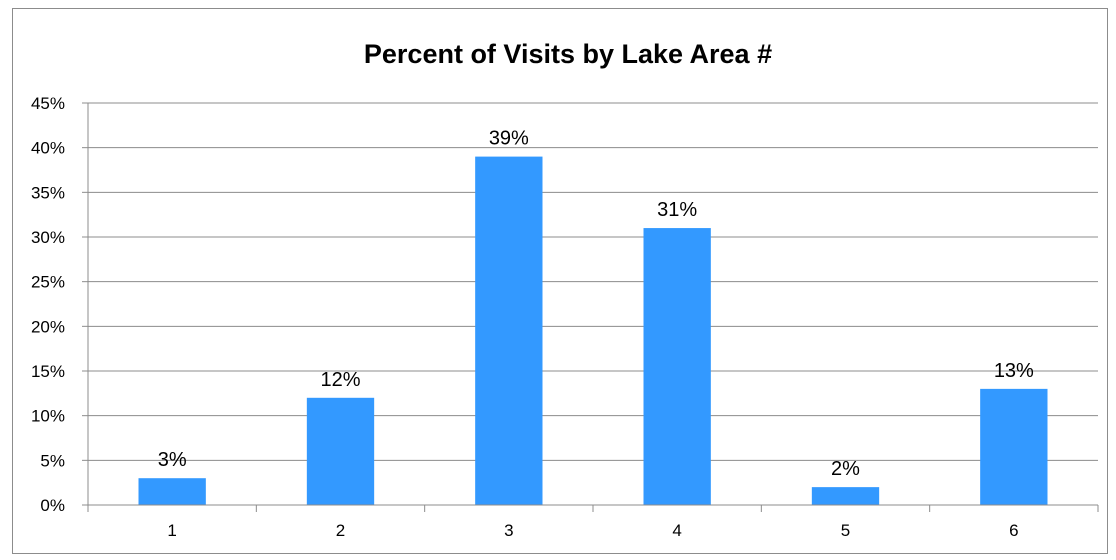  Describe the element at coordinates (1014, 371) in the screenshot. I see `data-label: 13%` at that location.